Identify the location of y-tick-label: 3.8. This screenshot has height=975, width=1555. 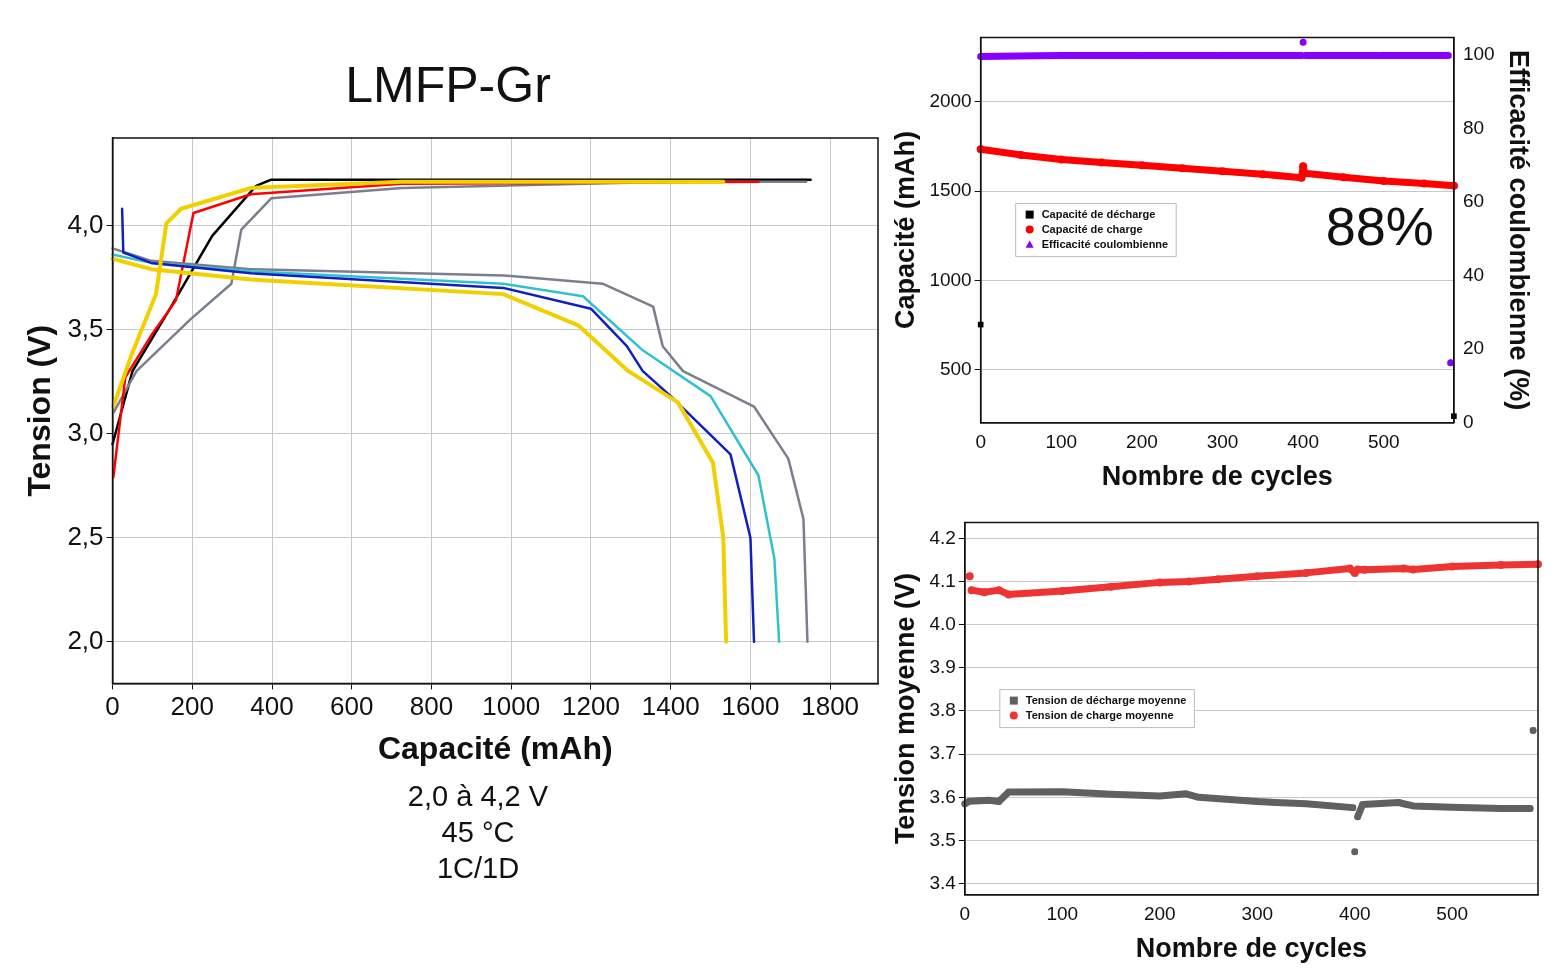
(942, 710).